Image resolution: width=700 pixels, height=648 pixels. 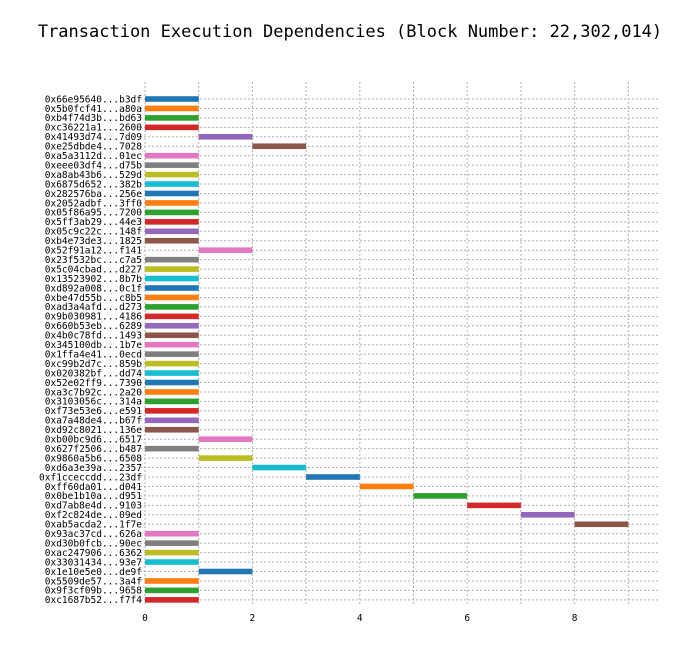 What do you see at coordinates (93, 156) in the screenshot?
I see `transaction-label: 0xa5a3112d...01ec` at bounding box center [93, 156].